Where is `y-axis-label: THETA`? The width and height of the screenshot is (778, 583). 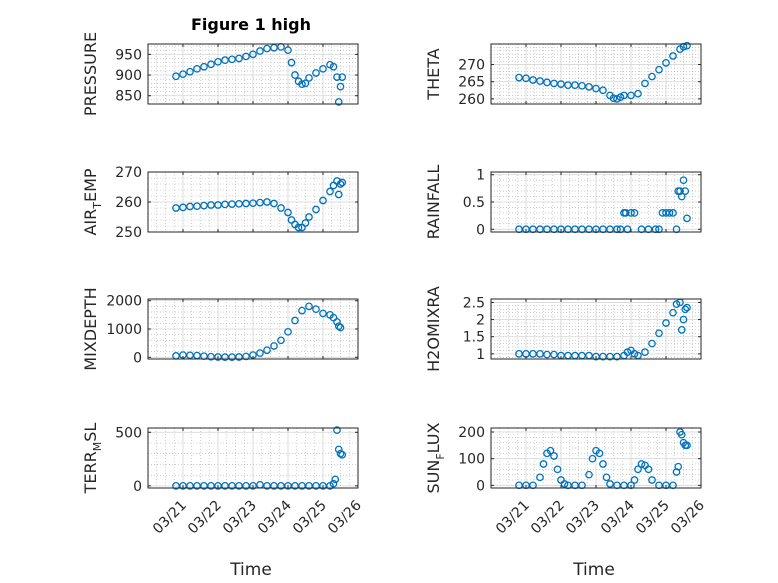
y-axis-label: THETA is located at coordinates (433, 74).